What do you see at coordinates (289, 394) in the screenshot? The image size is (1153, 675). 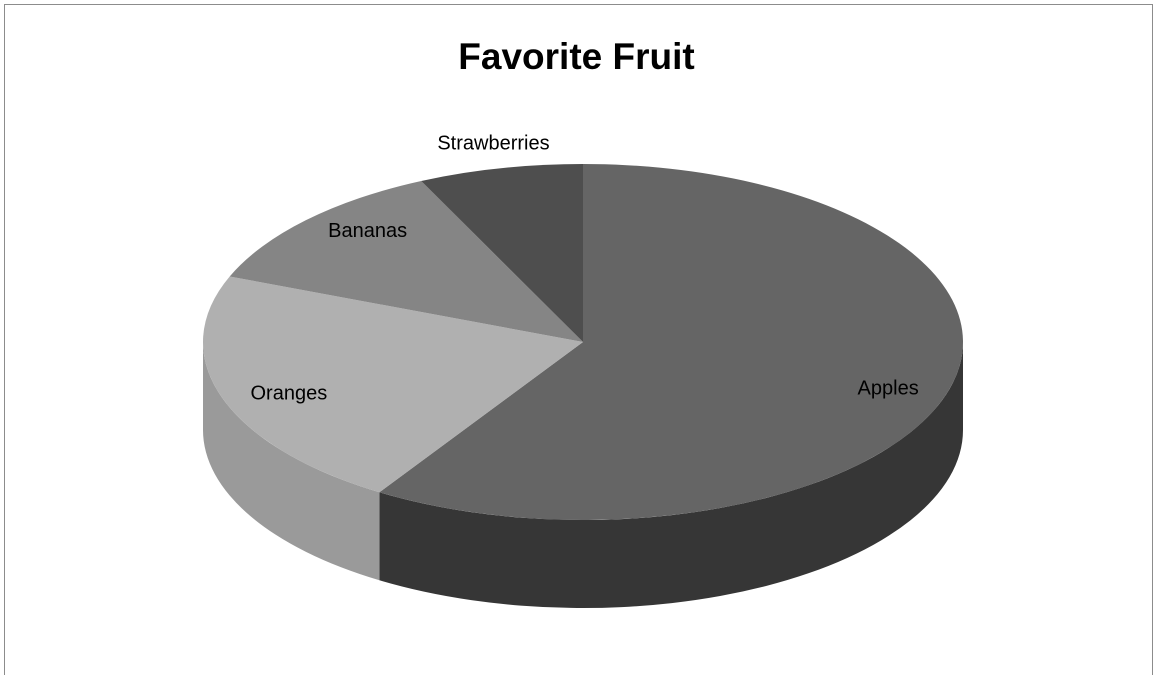 I see `pie-label-oranges: Oranges` at bounding box center [289, 394].